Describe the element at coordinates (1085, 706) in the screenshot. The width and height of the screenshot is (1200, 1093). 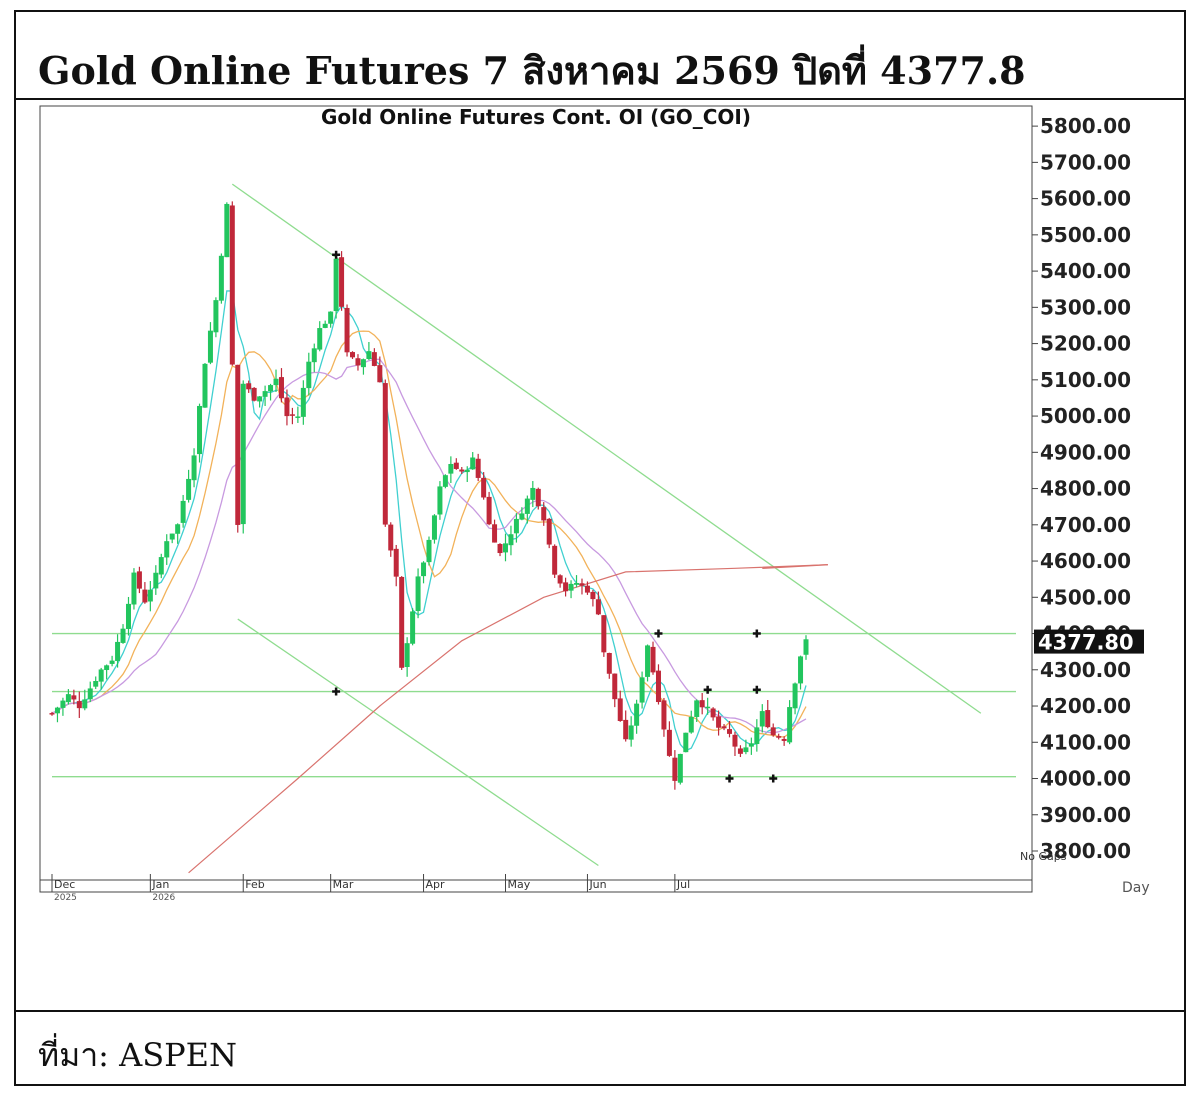
I see `y-tick-label: 4200.00` at that location.